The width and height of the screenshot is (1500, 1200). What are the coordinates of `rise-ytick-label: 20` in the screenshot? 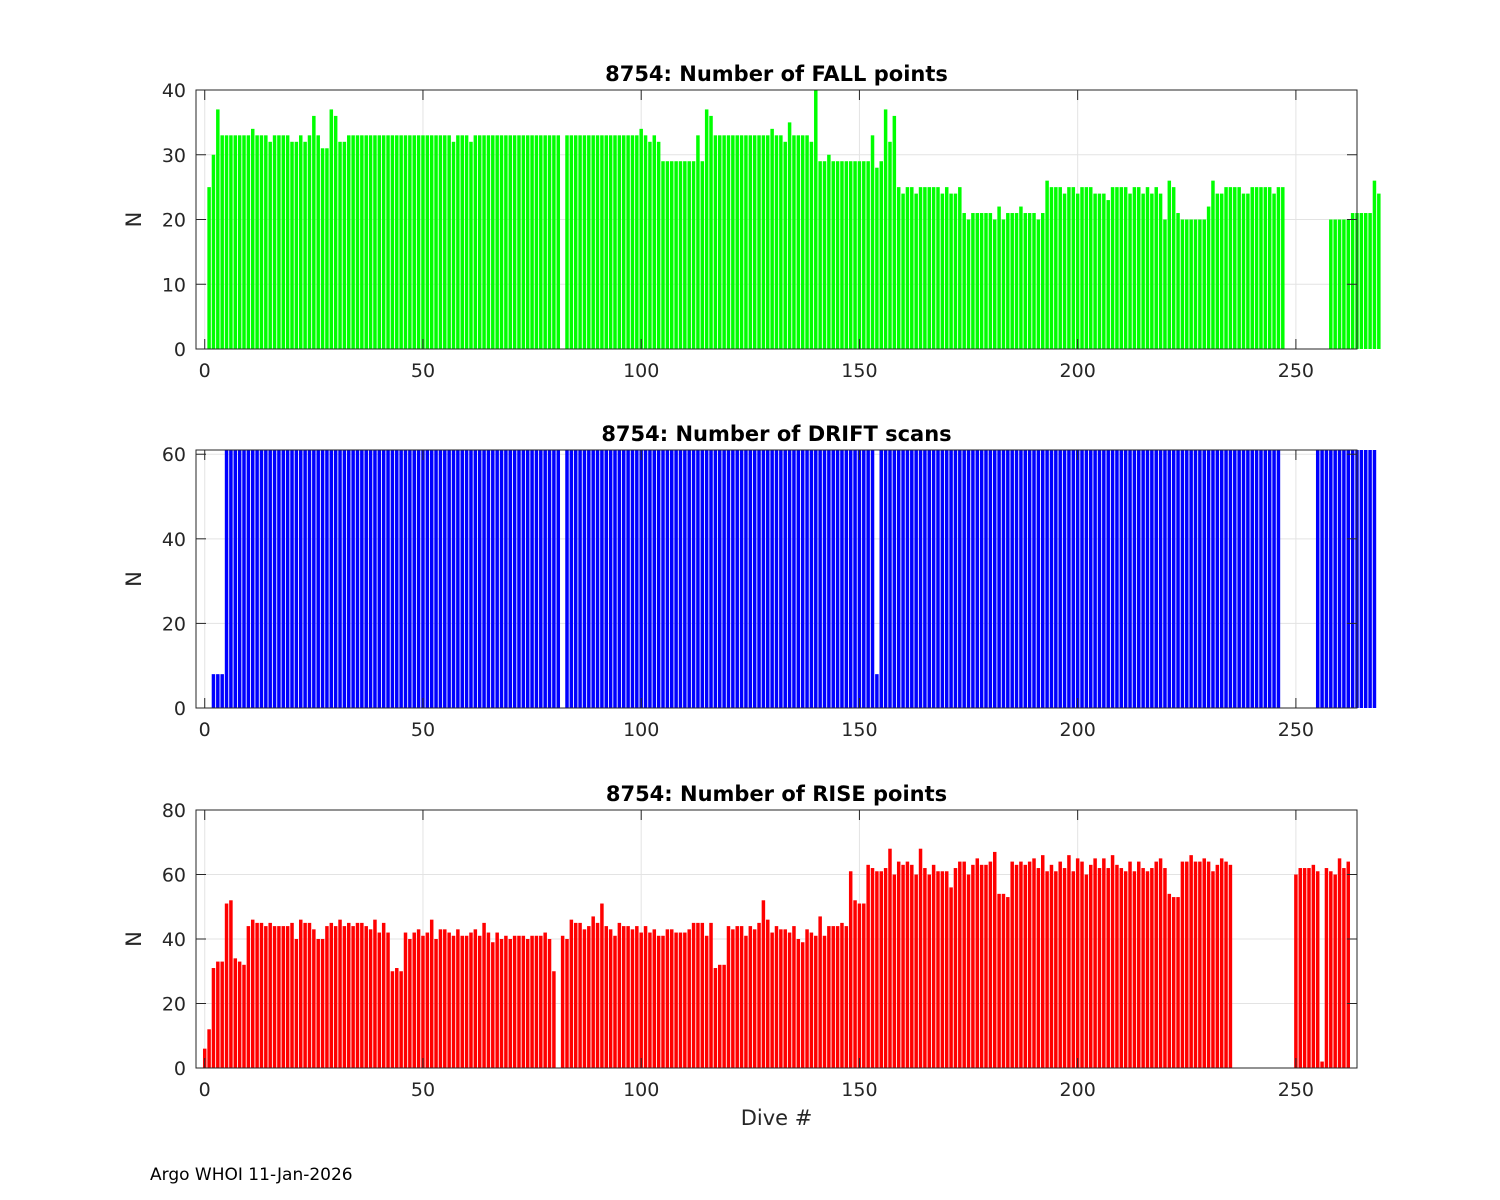 It's located at (174, 1005).